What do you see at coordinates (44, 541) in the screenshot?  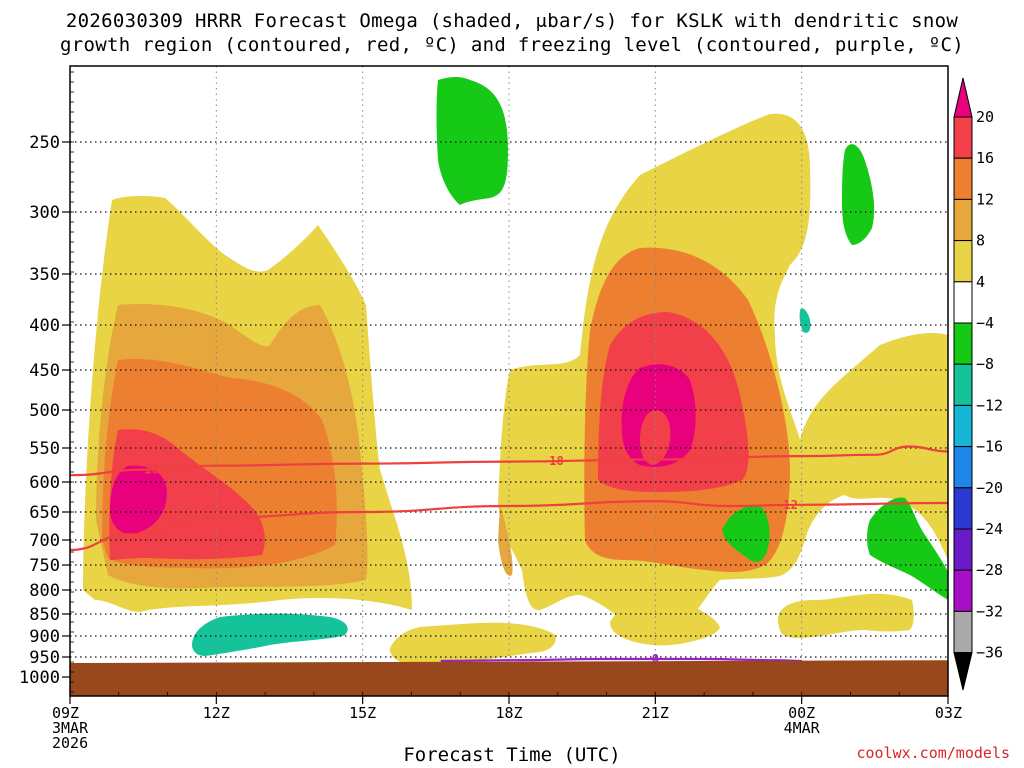 I see `y-tick-label: 700` at bounding box center [44, 541].